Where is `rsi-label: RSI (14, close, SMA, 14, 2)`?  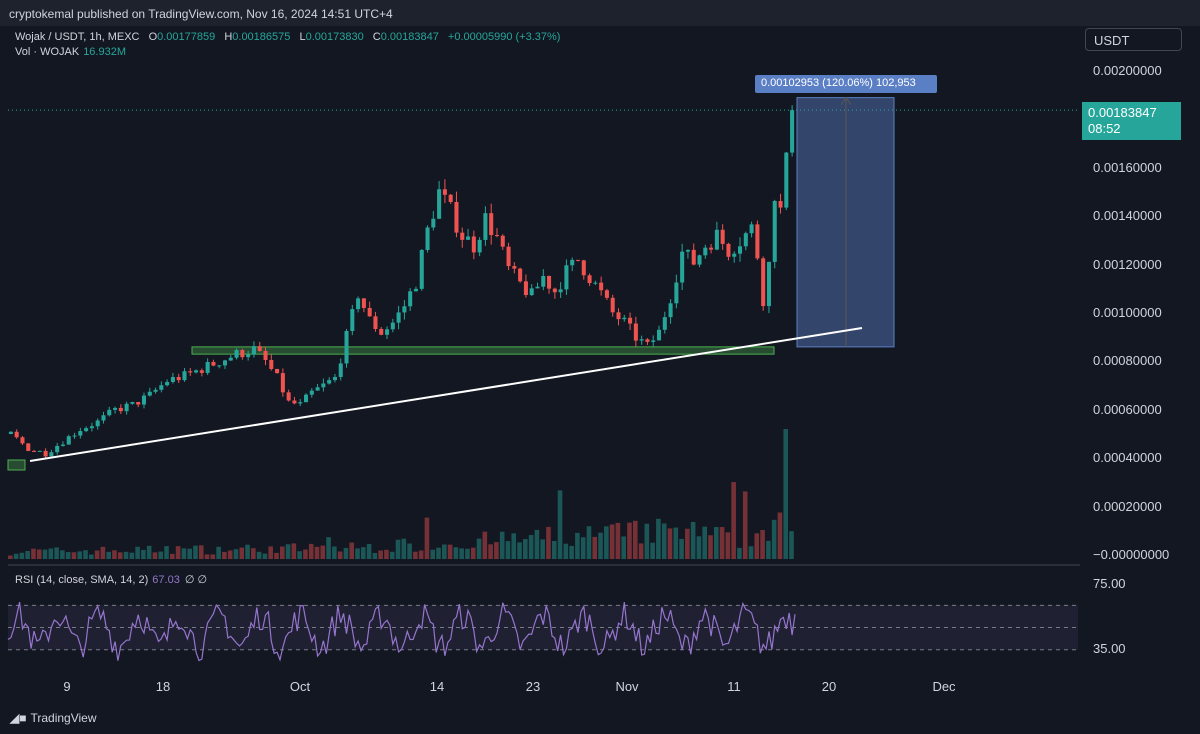
rsi-label: RSI (14, close, SMA, 14, 2) is located at coordinates (82, 580).